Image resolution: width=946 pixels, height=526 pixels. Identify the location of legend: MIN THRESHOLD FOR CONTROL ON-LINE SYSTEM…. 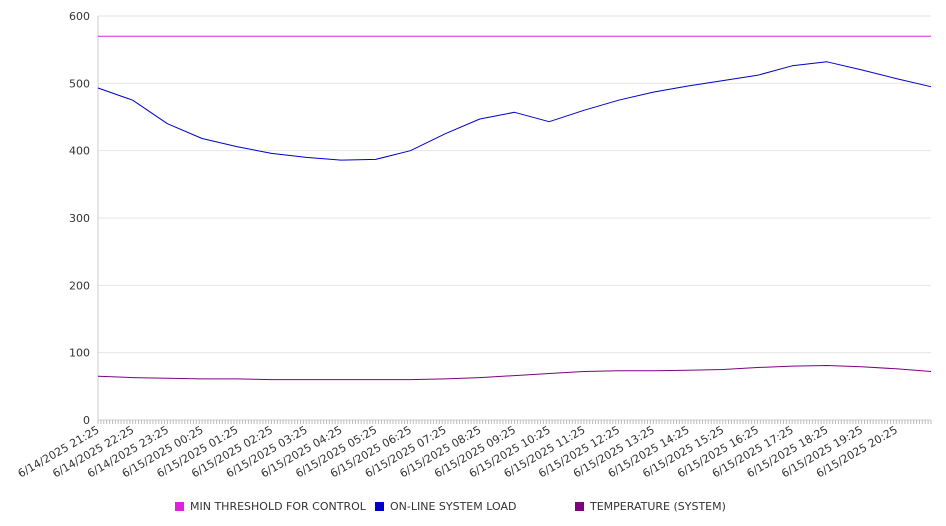
(473, 507).